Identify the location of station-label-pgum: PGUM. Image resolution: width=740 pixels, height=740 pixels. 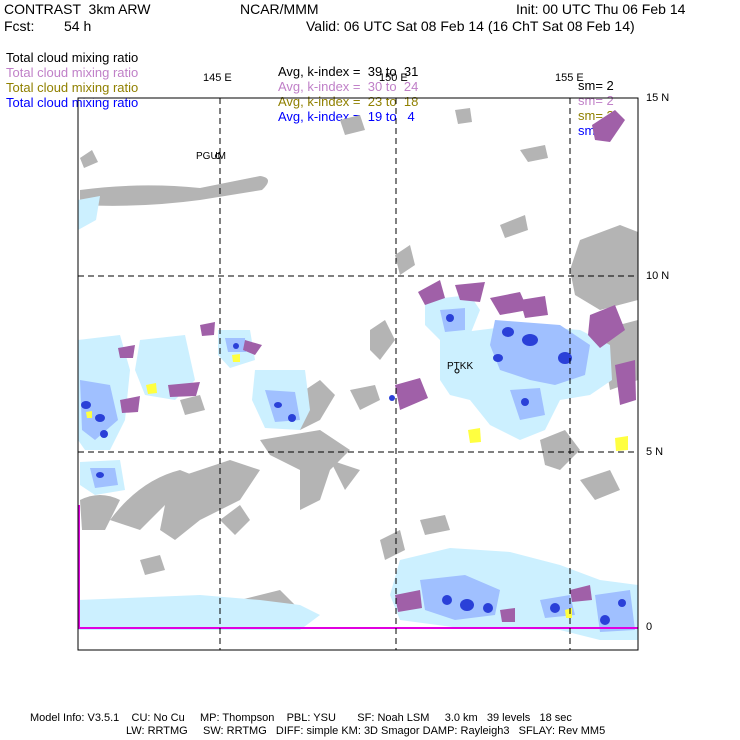
(211, 156).